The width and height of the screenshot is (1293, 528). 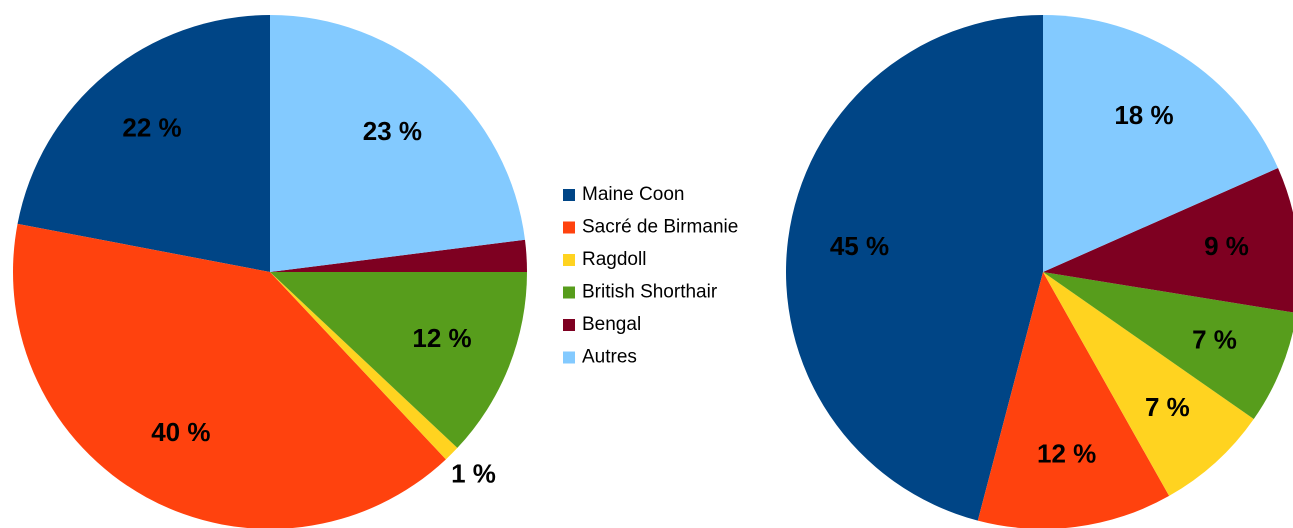 I want to click on slice-label: 22 %, so click(x=151, y=127).